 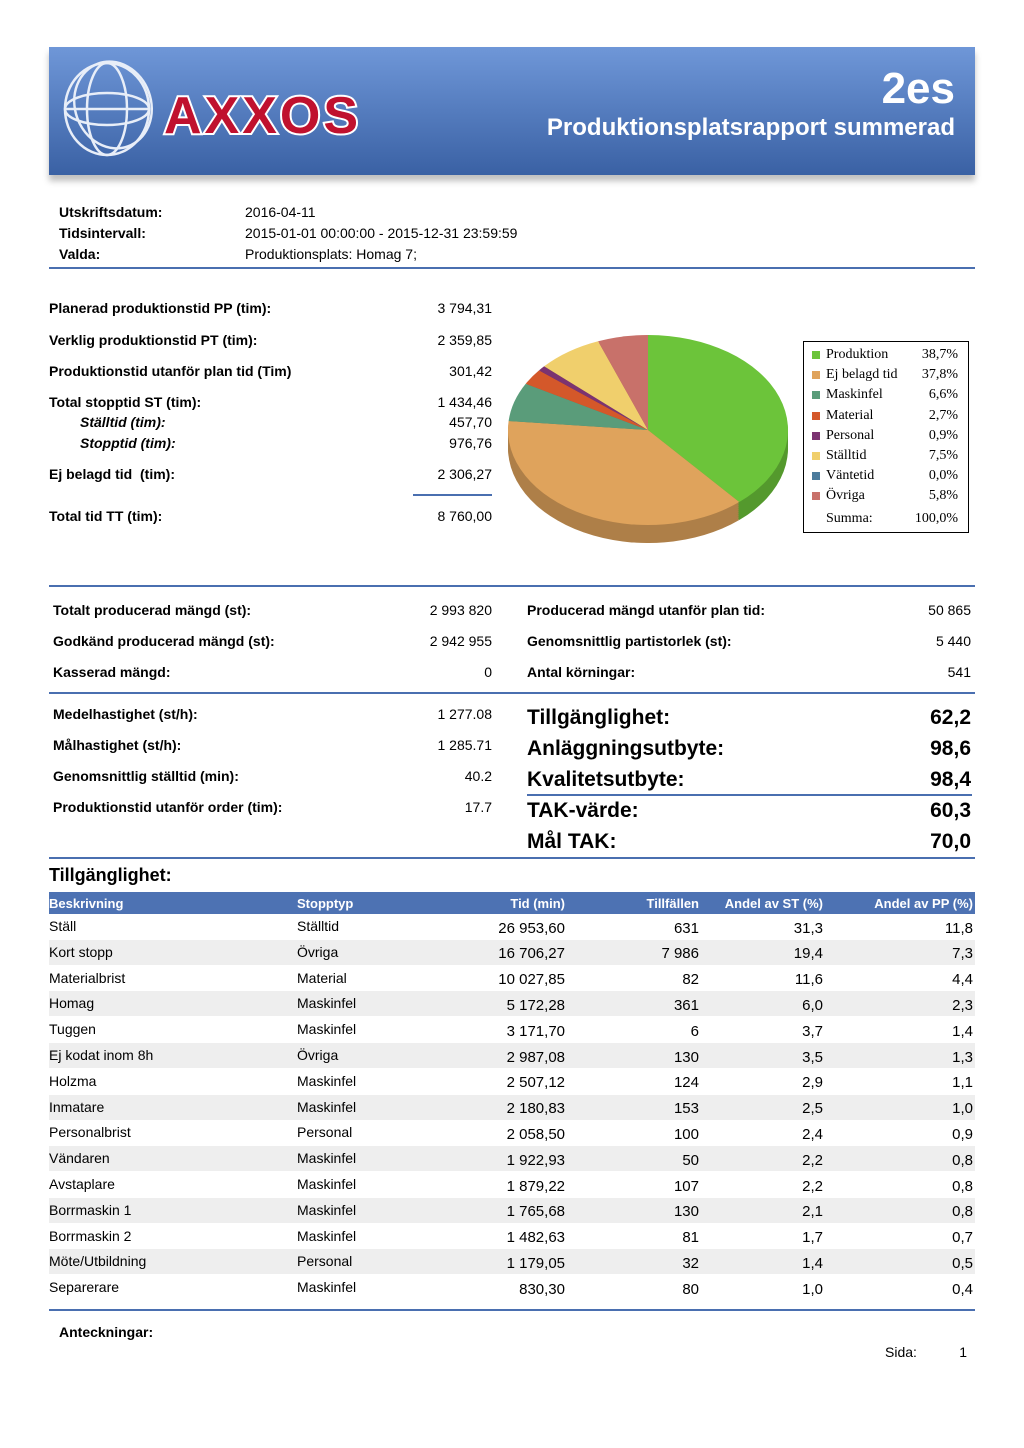 I want to click on time-label: Total stopptid ST (tim):, so click(x=125, y=402).